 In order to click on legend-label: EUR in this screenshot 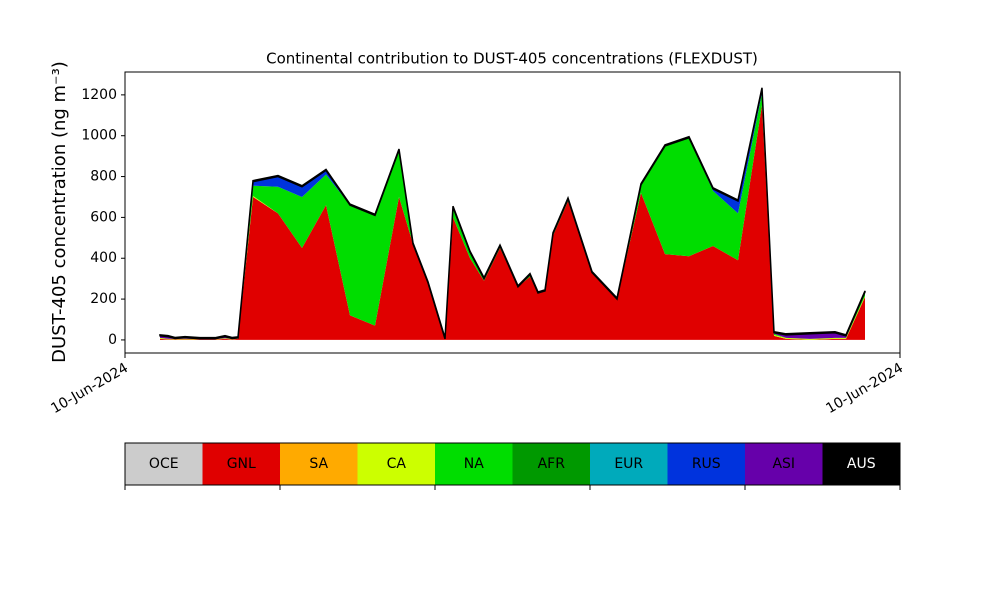, I will do `click(628, 464)`.